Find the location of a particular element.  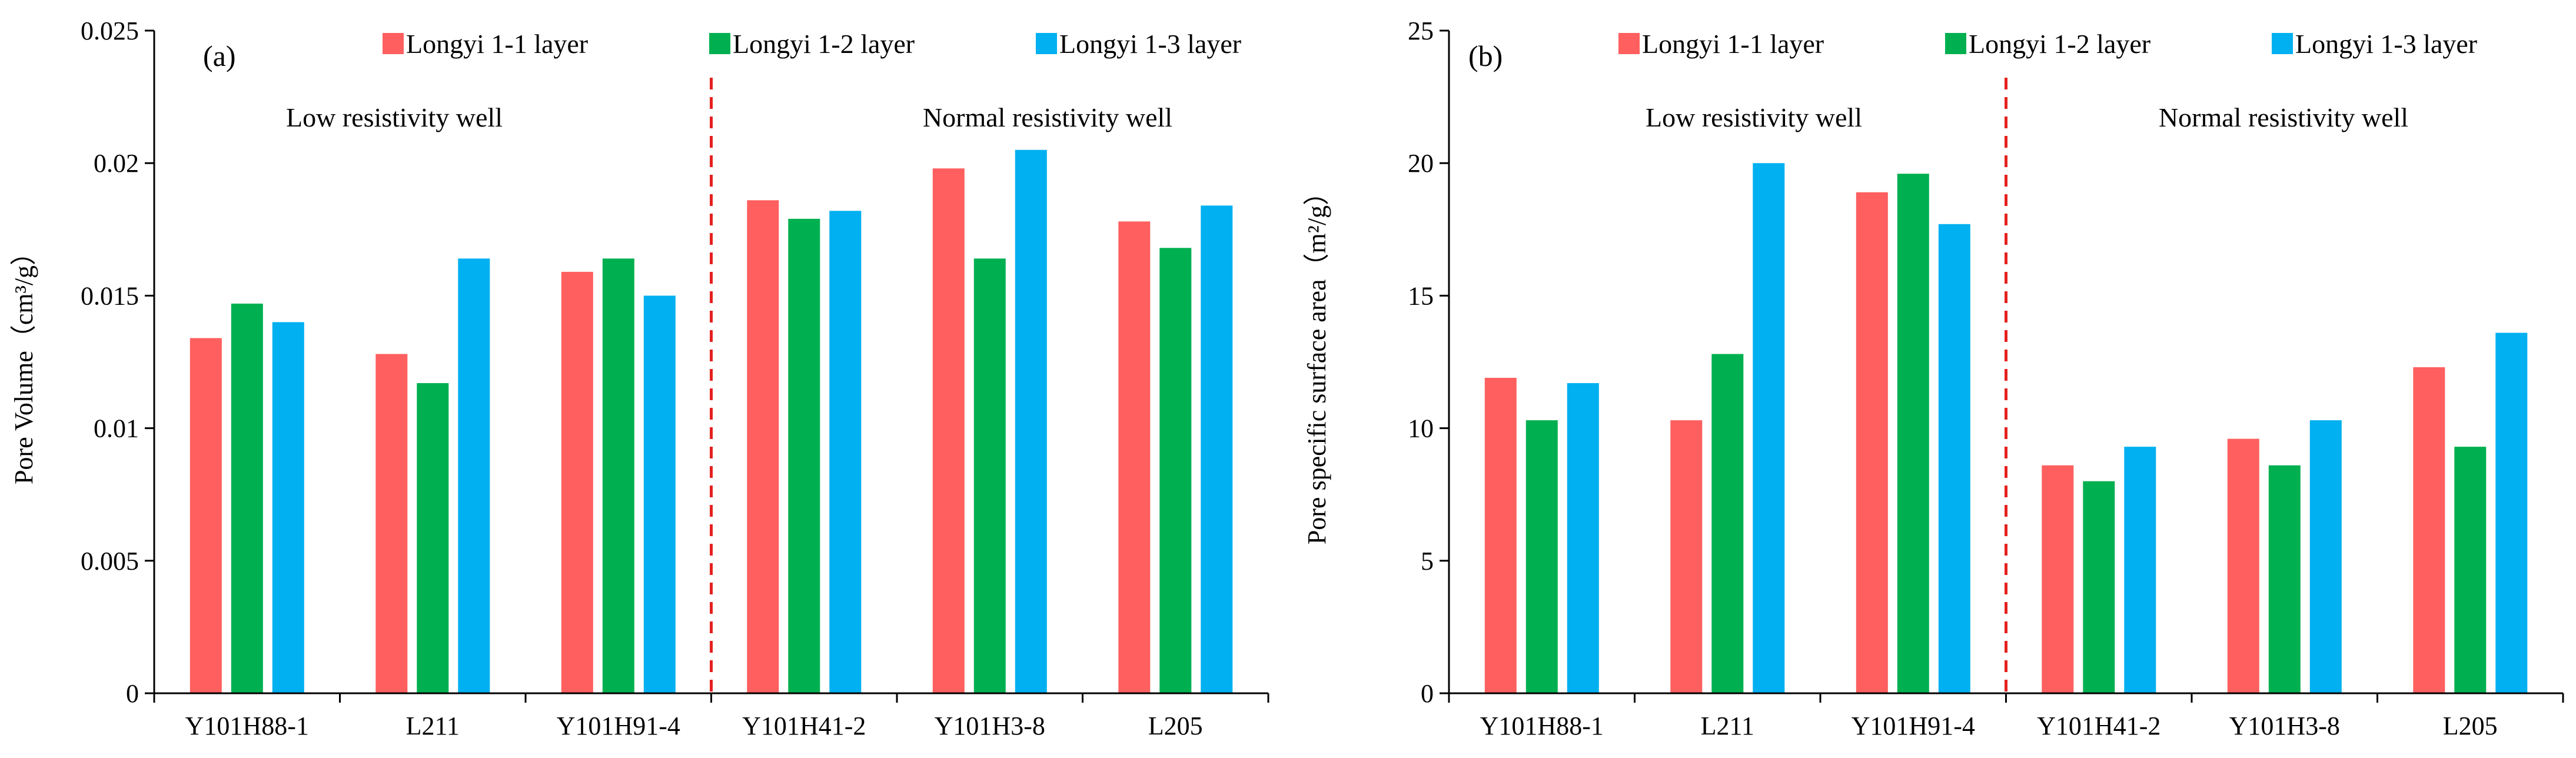

y-axis-title: Pore Volume（cm³/g） is located at coordinates (23, 362).